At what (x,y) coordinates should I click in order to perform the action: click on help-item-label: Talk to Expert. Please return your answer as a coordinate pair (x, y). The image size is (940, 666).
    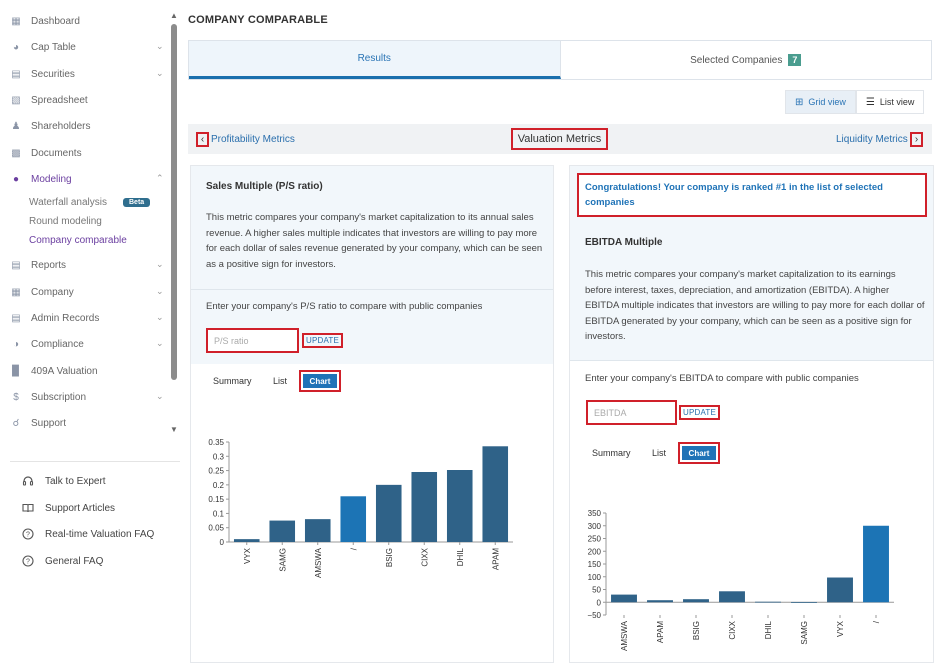
    Looking at the image, I should click on (75, 481).